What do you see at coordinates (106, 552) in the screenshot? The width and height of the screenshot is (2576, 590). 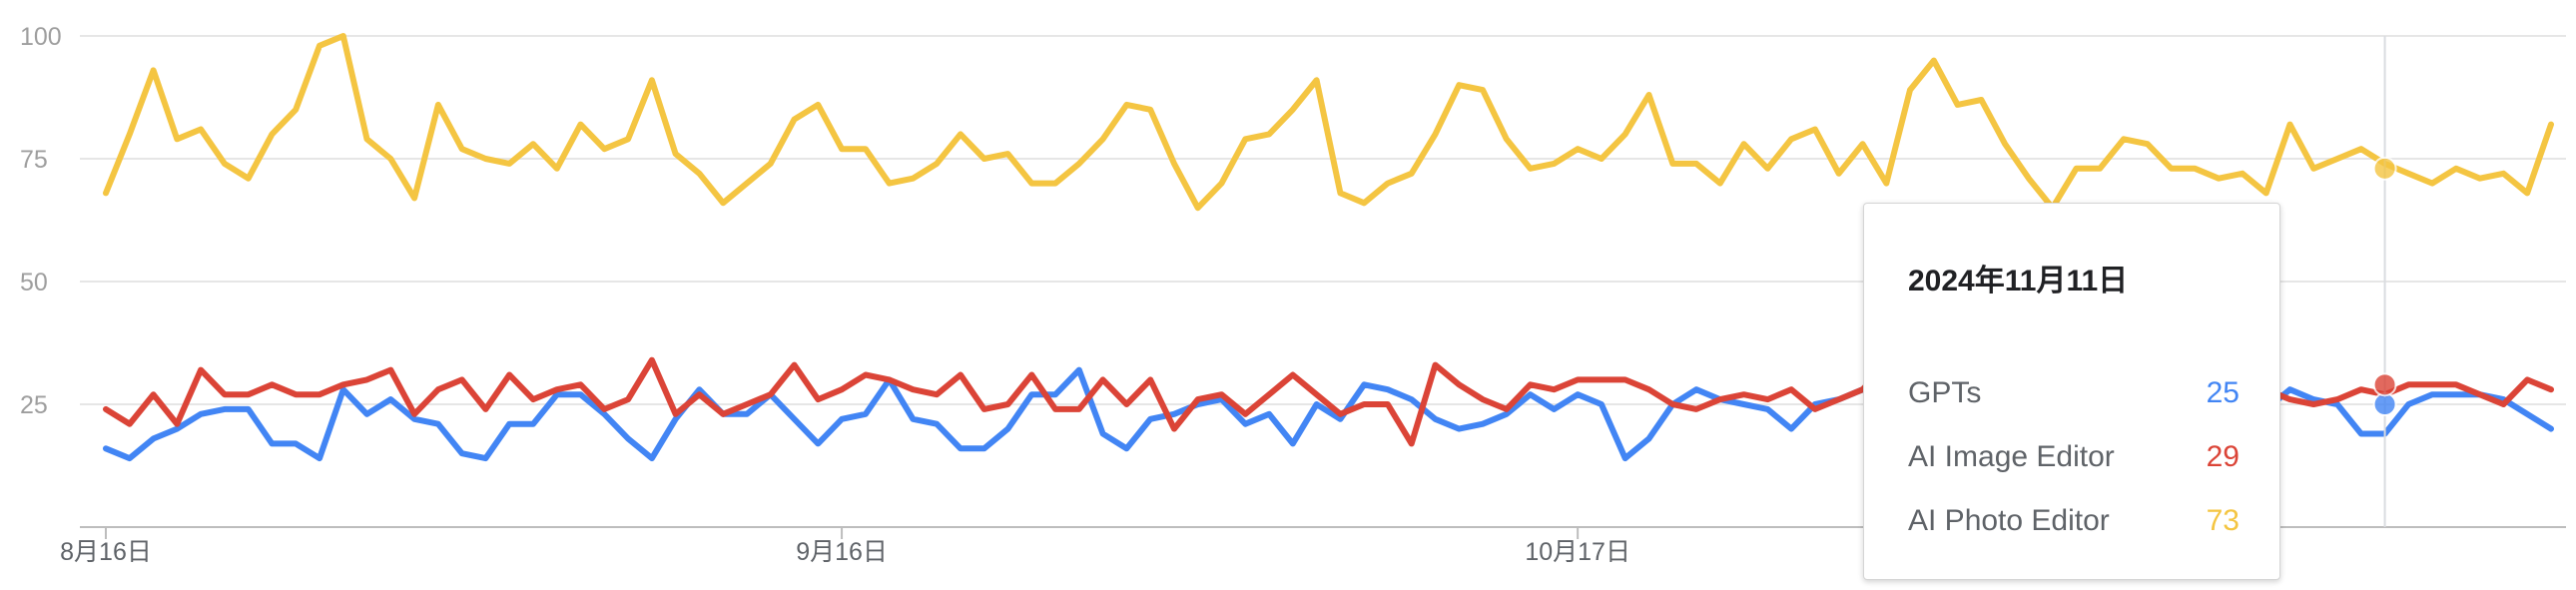 I see `x-tick-label-0: 8月16日` at bounding box center [106, 552].